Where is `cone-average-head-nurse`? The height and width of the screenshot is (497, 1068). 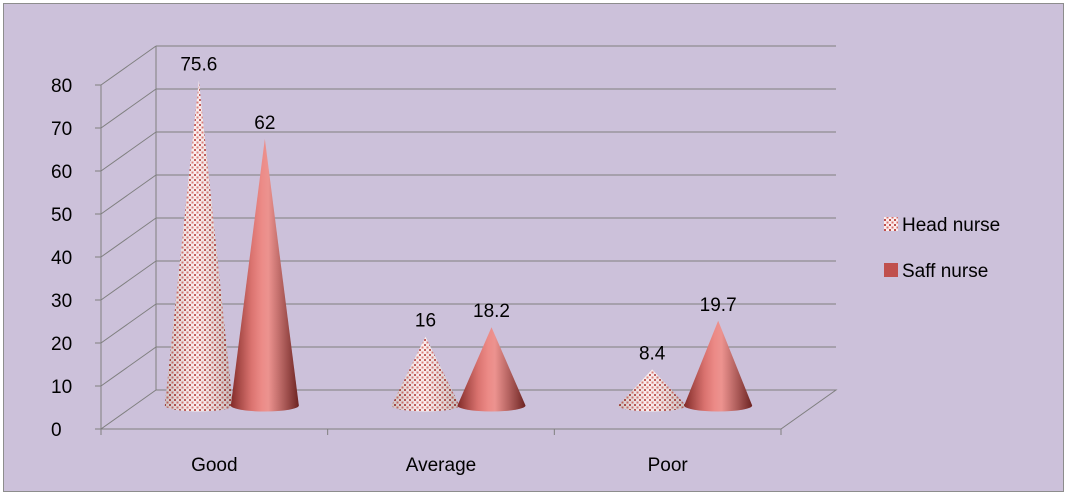
cone-average-head-nurse is located at coordinates (425, 374).